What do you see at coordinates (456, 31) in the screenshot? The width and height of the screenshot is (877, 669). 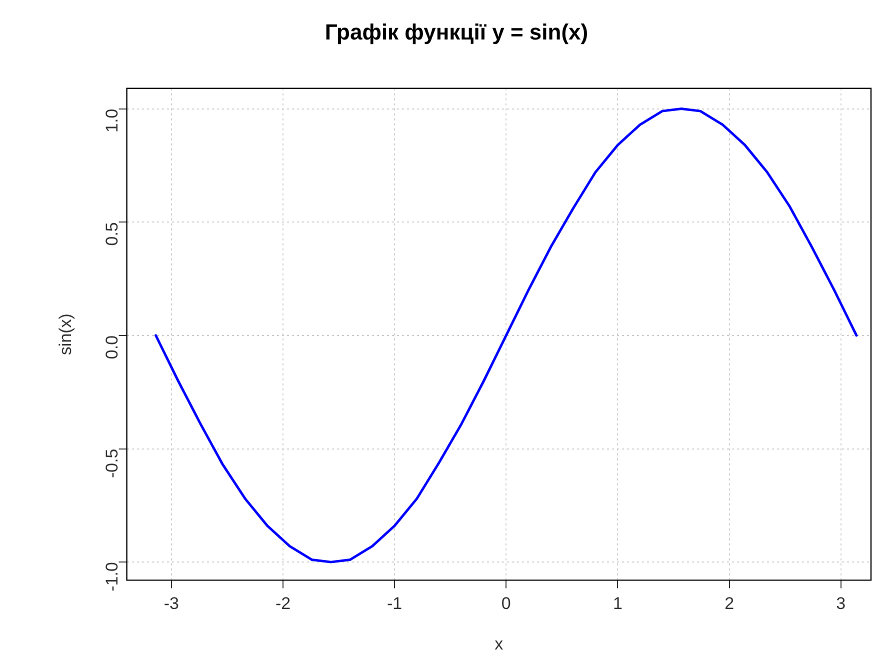 I see `chart-title: Графік функції y = sin(x)` at bounding box center [456, 31].